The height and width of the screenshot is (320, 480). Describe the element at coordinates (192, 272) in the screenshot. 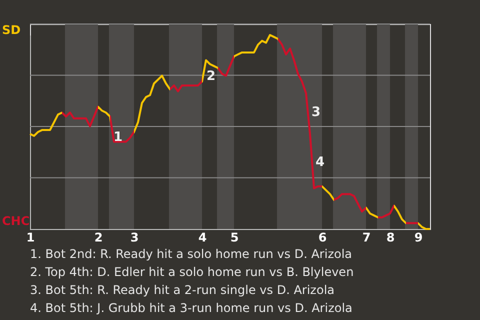

I see `text: 2. Top 4th: D. Edler hit a solo home run vs B. Blyleven` at that location.